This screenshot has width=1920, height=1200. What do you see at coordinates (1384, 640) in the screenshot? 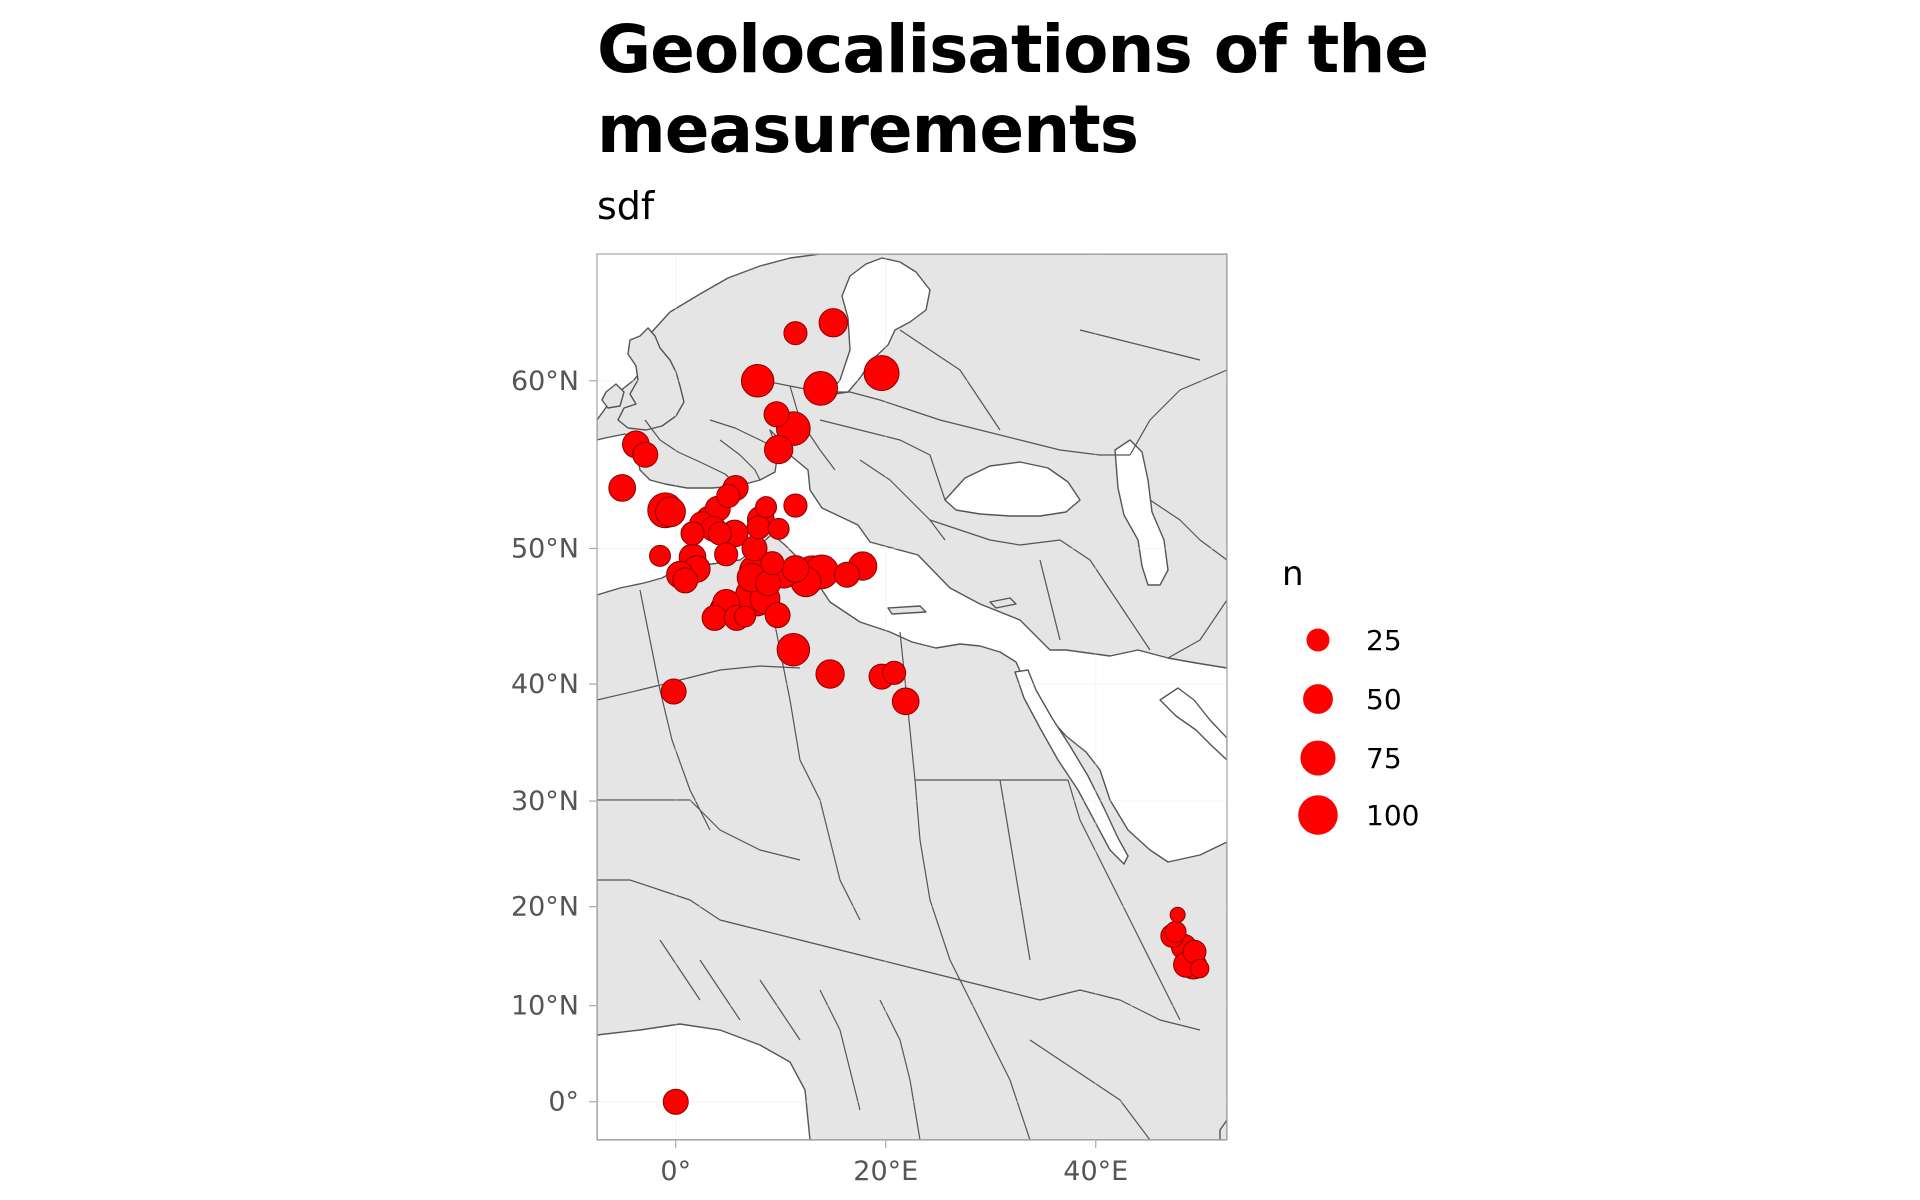
I see `legend-label: 25` at bounding box center [1384, 640].